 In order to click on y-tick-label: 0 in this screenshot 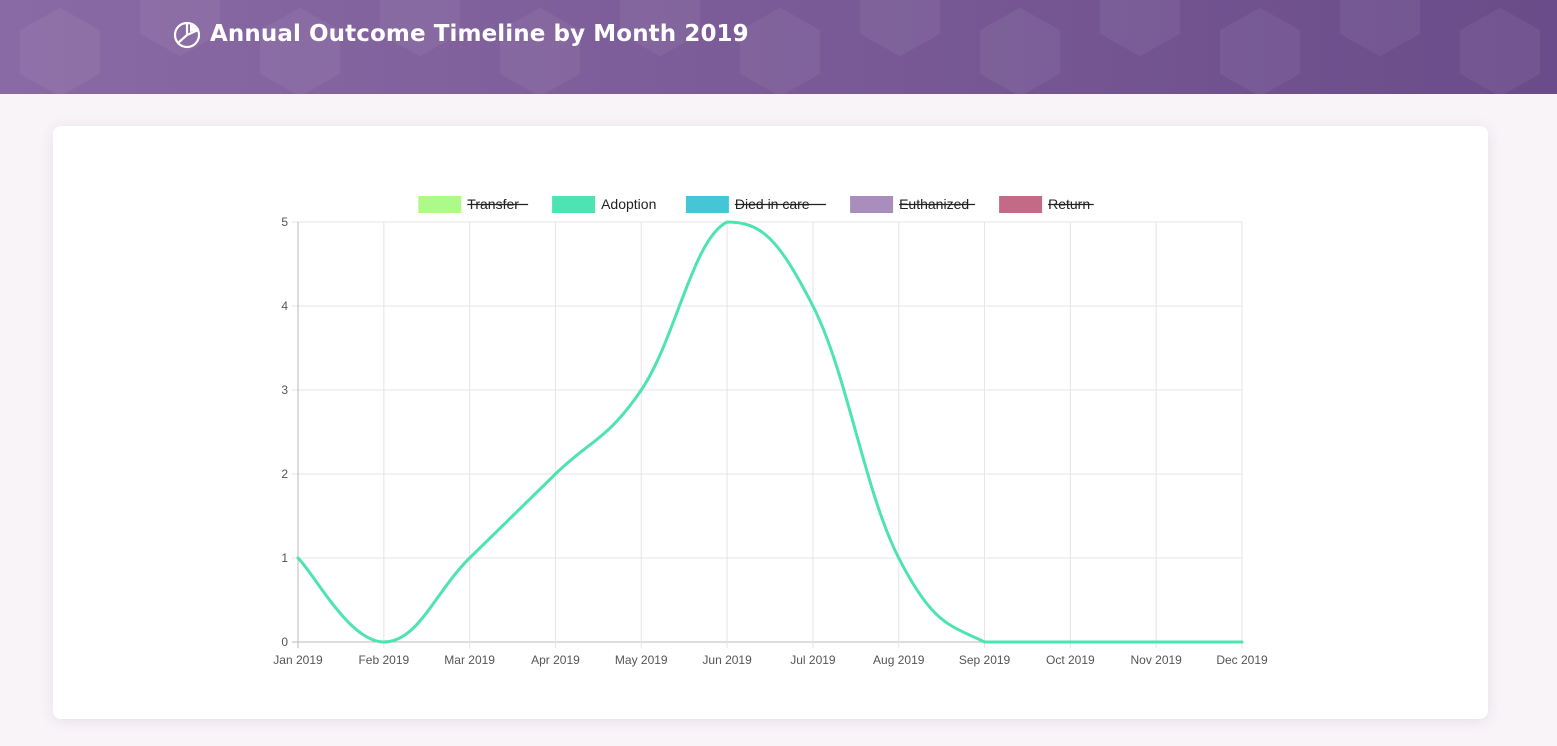, I will do `click(284, 642)`.